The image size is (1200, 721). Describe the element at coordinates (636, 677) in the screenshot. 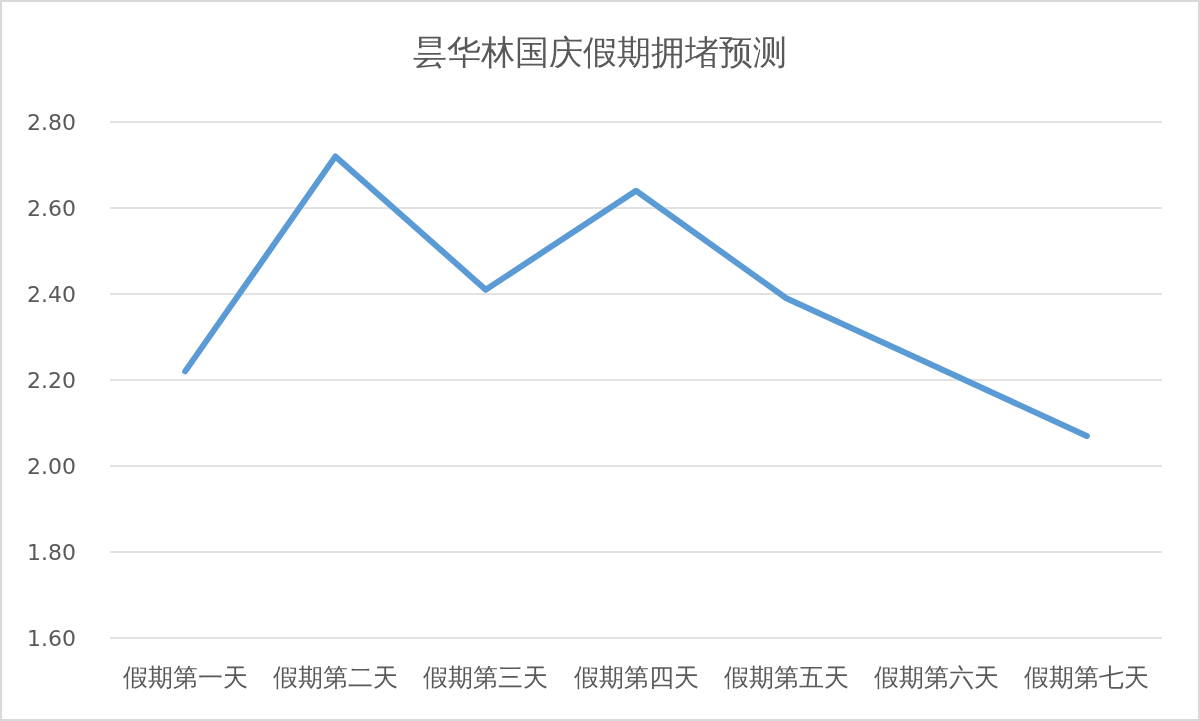

I see `x-tick-label: 假期第四天` at that location.